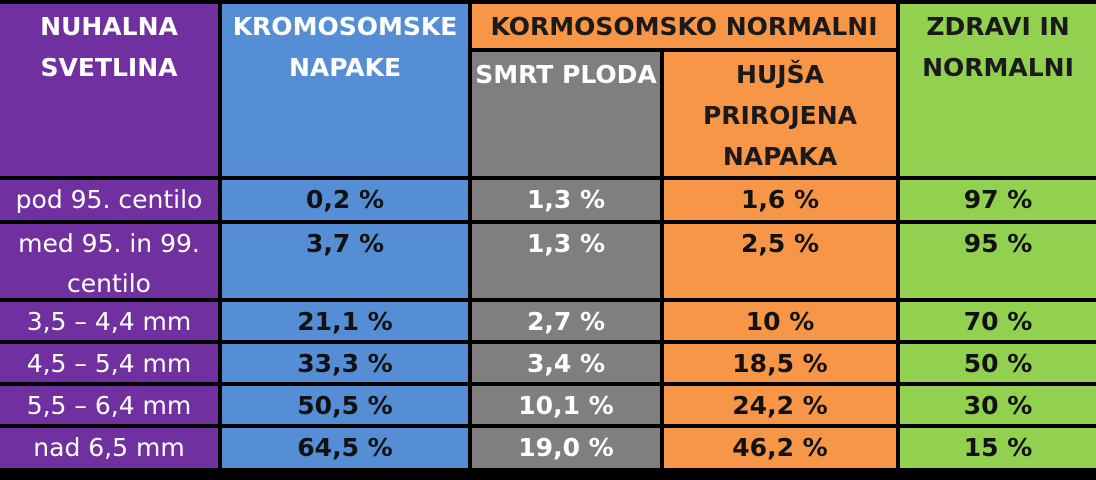  Describe the element at coordinates (780, 448) in the screenshot. I see `data-cell: 46,2 %` at that location.